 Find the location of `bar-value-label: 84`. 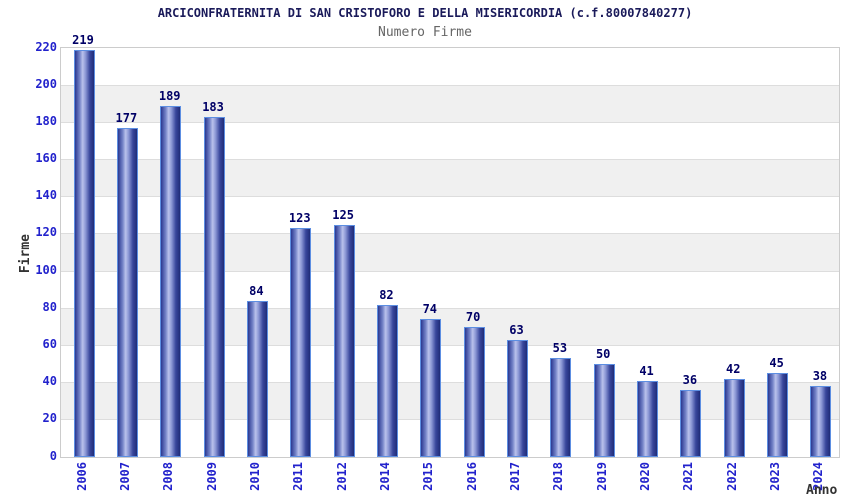

bar-value-label: 84 is located at coordinates (256, 291).